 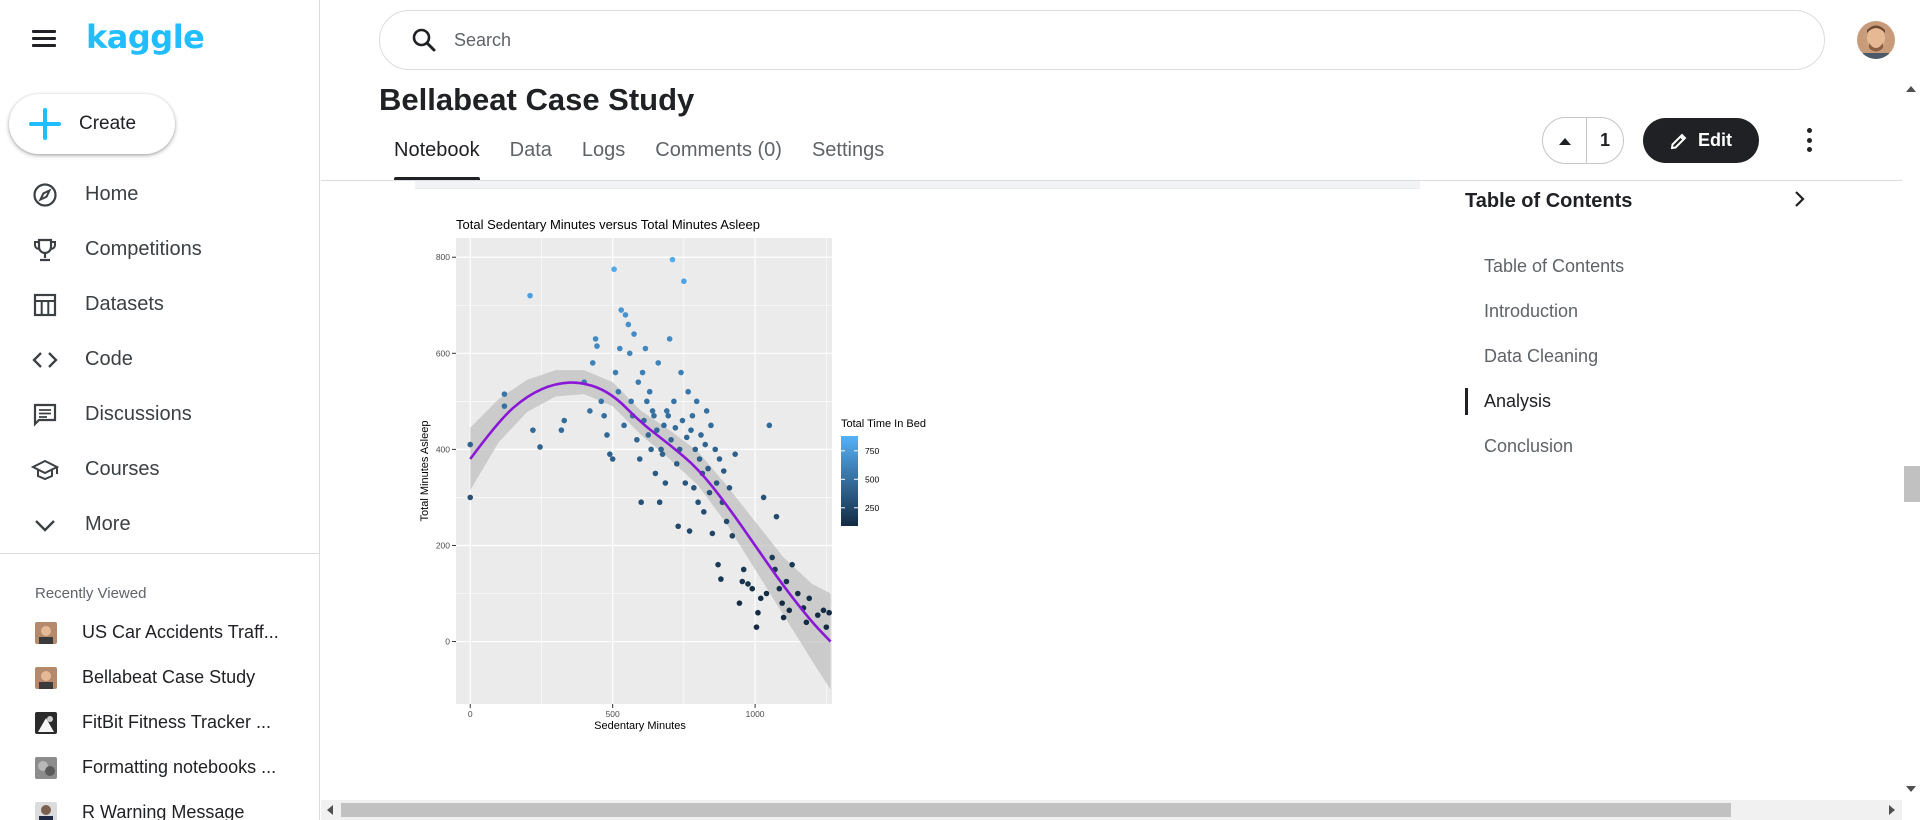 I want to click on sidebar-item-home: Home, so click(x=159, y=194).